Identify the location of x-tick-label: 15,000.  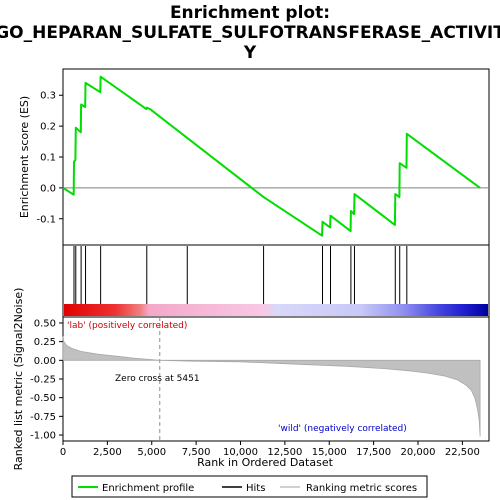
(329, 452).